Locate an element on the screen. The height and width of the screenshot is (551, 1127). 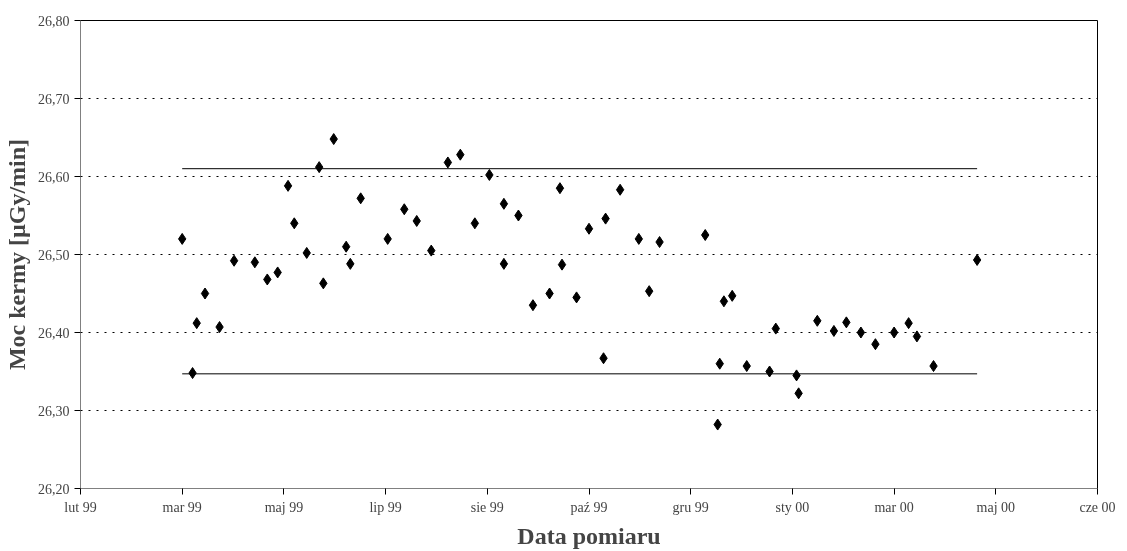
x-tick-label: lip 99 is located at coordinates (385, 507).